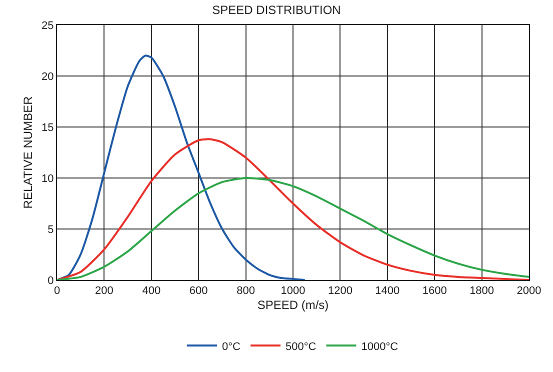 Image resolution: width=553 pixels, height=372 pixels. I want to click on y-tick-label: 15, so click(48, 128).